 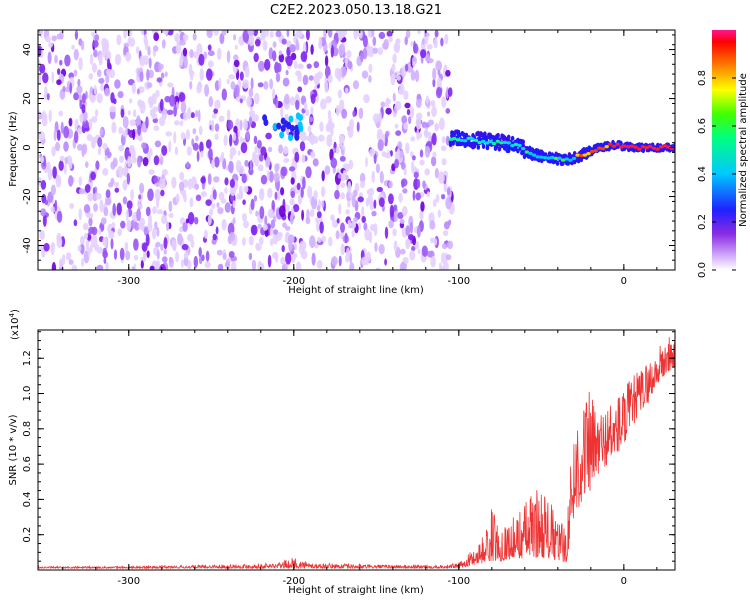 What do you see at coordinates (13, 449) in the screenshot?
I see `snr-y-axis-label: SNR (10 * v/v)` at bounding box center [13, 449].